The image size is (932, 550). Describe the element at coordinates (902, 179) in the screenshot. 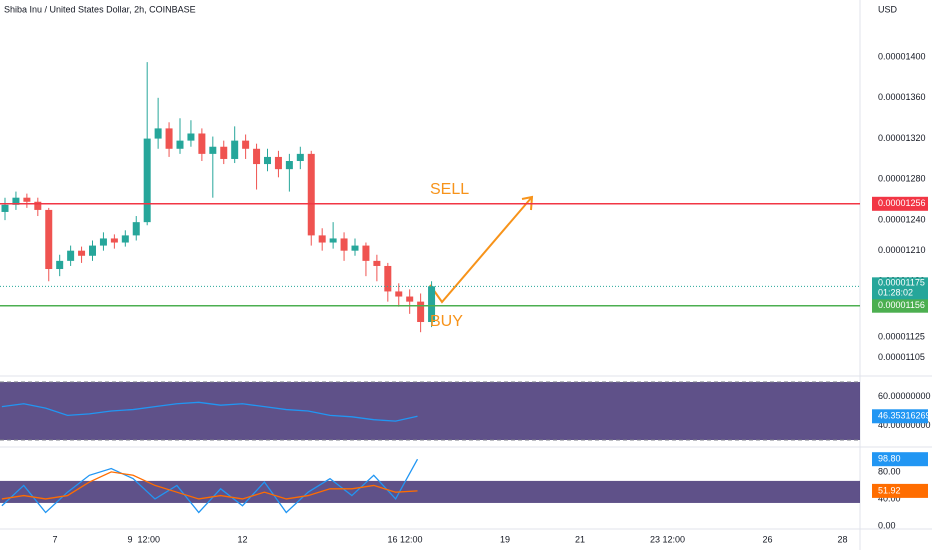

I see `y-tick-label: 0.00001280` at that location.